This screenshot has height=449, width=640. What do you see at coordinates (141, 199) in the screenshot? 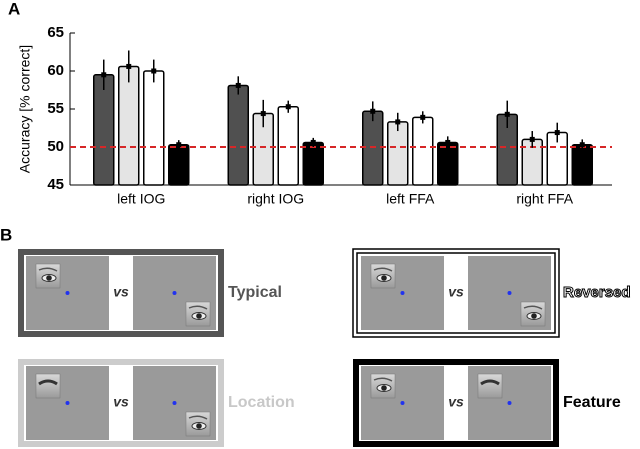
I see `x-tick-label: left IOG` at bounding box center [141, 199].